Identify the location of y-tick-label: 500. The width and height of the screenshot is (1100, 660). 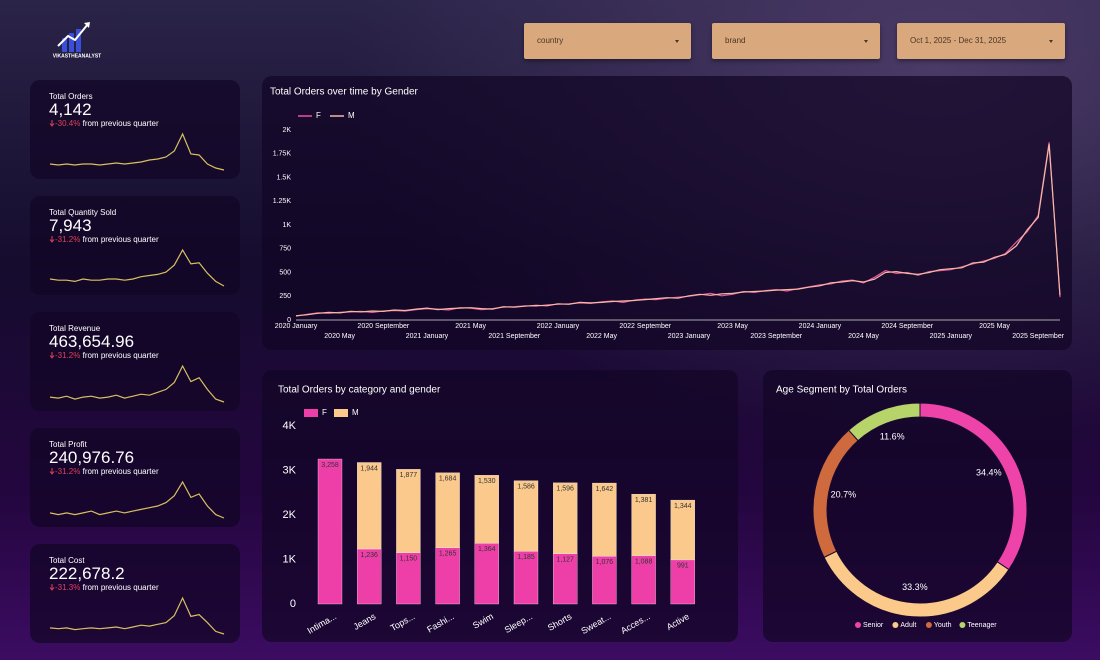
(285, 272).